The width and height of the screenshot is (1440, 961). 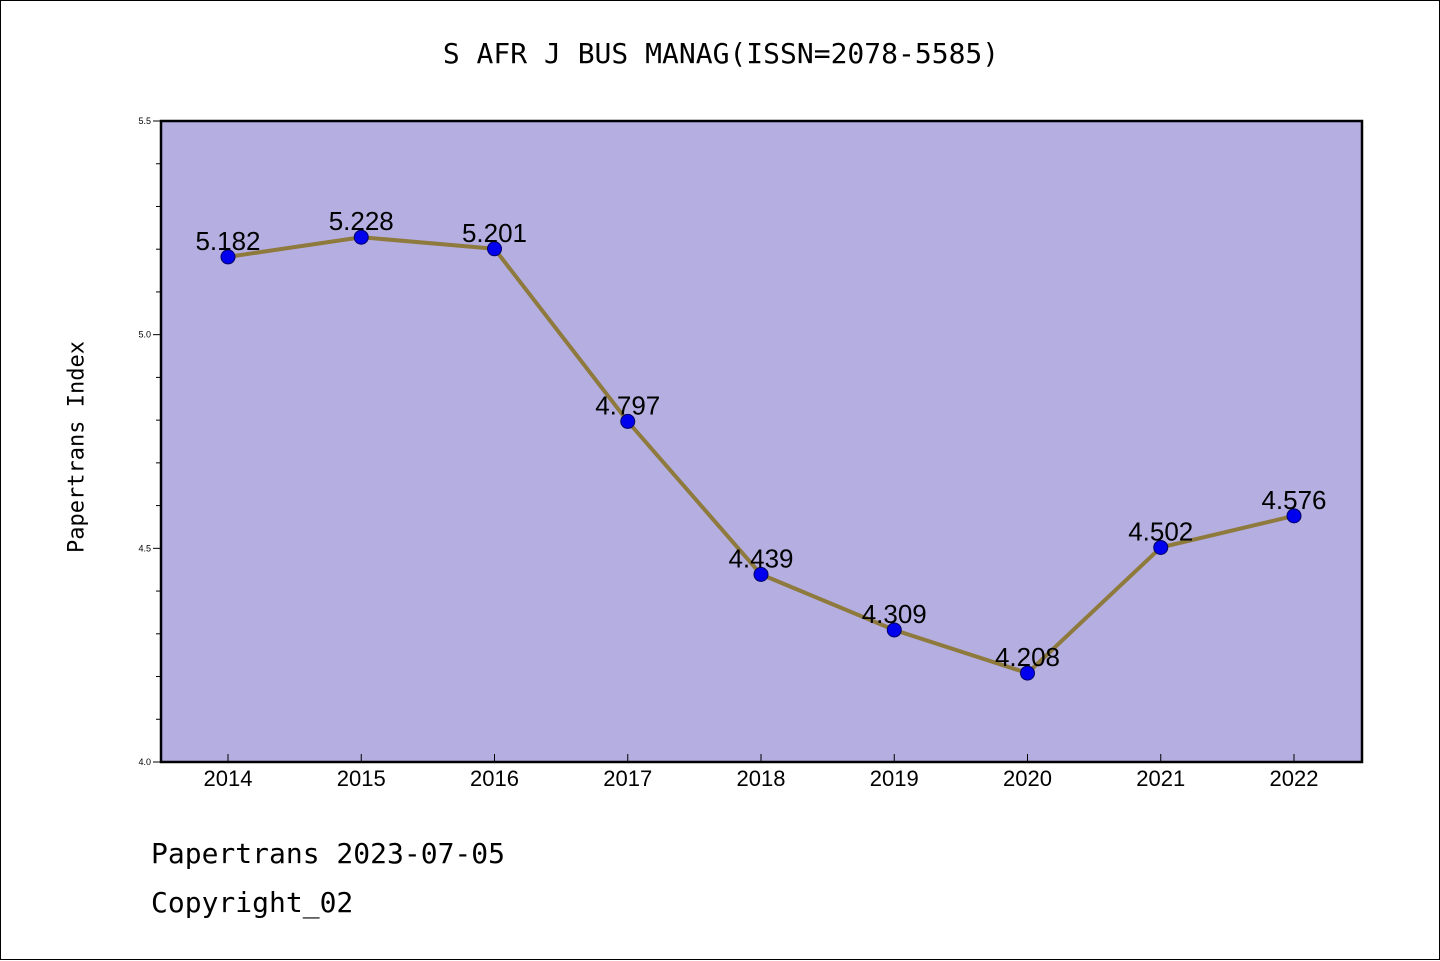 What do you see at coordinates (1027, 657) in the screenshot?
I see `data-label: 4.208` at bounding box center [1027, 657].